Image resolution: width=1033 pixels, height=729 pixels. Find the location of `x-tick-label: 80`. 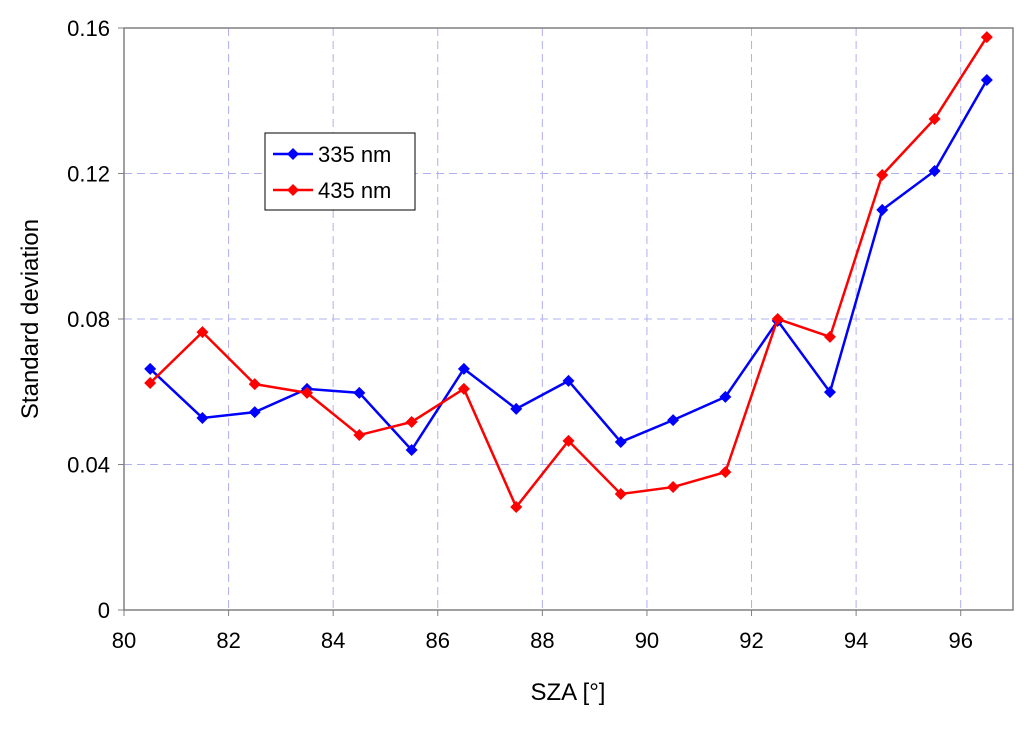

x-tick-label: 80 is located at coordinates (124, 640).